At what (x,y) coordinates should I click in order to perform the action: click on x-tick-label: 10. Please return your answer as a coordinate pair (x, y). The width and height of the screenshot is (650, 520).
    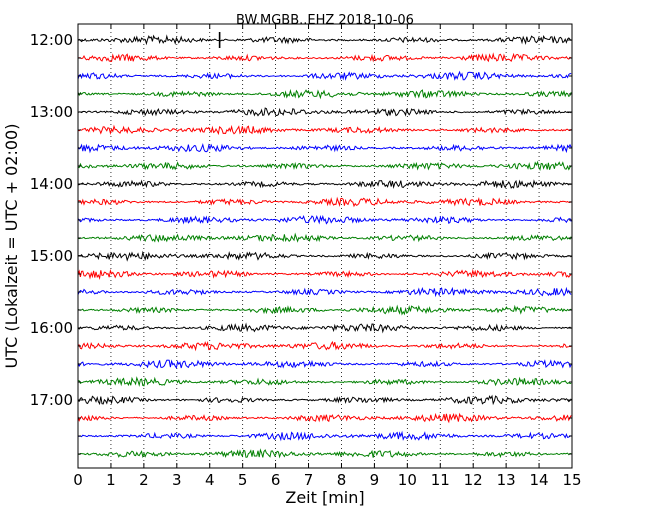
    Looking at the image, I should click on (407, 480).